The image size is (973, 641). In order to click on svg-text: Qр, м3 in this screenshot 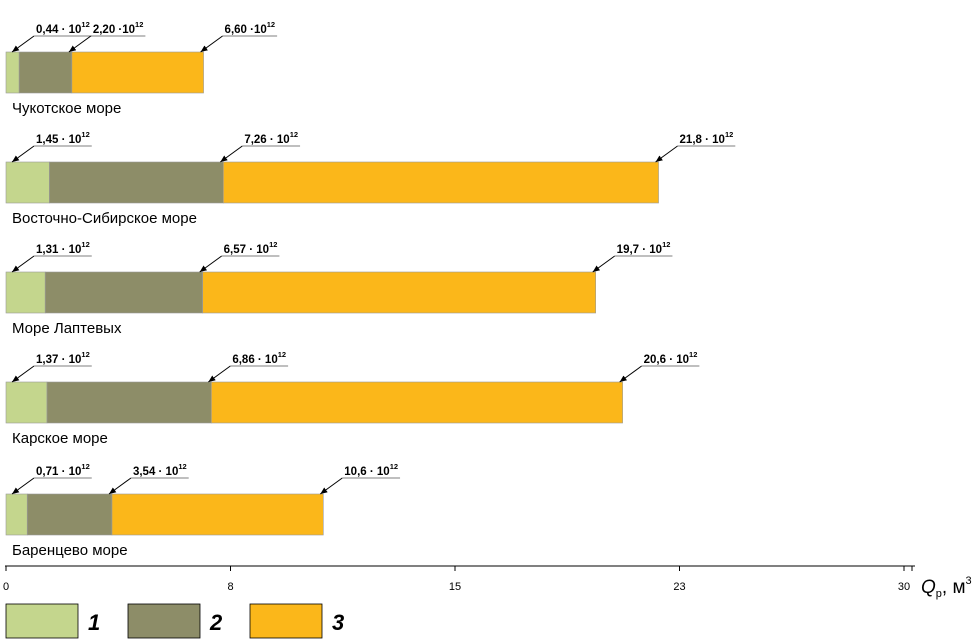, I will do `click(946, 587)`.